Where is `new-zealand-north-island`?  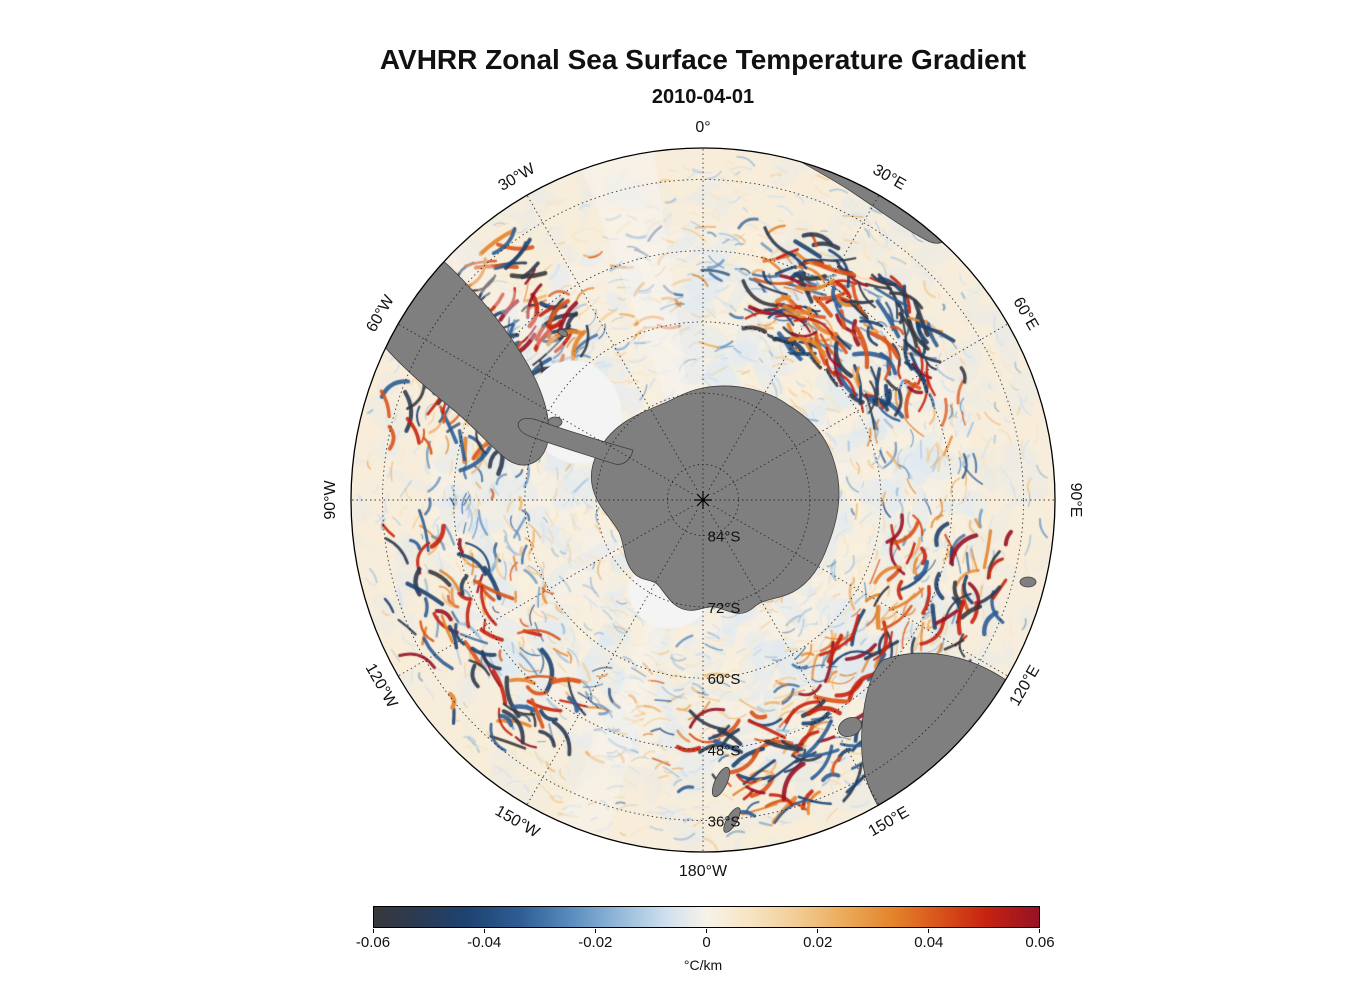
new-zealand-north-island is located at coordinates (721, 782).